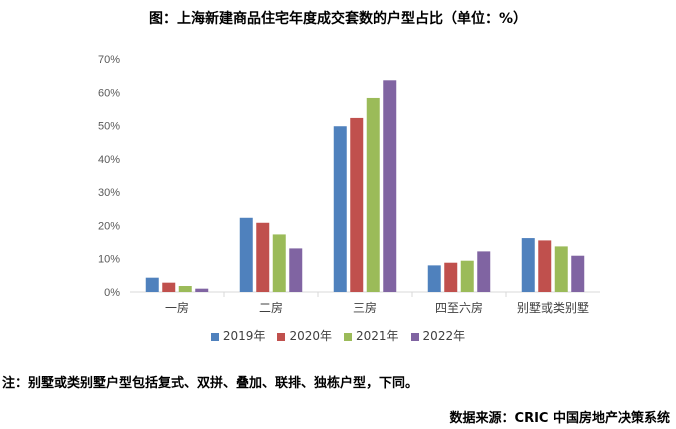 Image resolution: width=676 pixels, height=429 pixels. Describe the element at coordinates (177, 307) in the screenshot. I see `x-tick-label: 一房` at that location.